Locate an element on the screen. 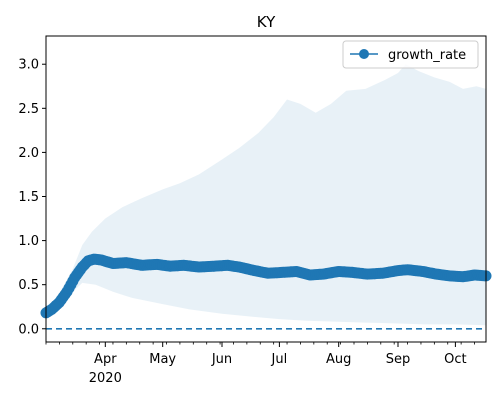 Image resolution: width=500 pixels, height=400 pixels. x-tick-label: Oct is located at coordinates (455, 359).